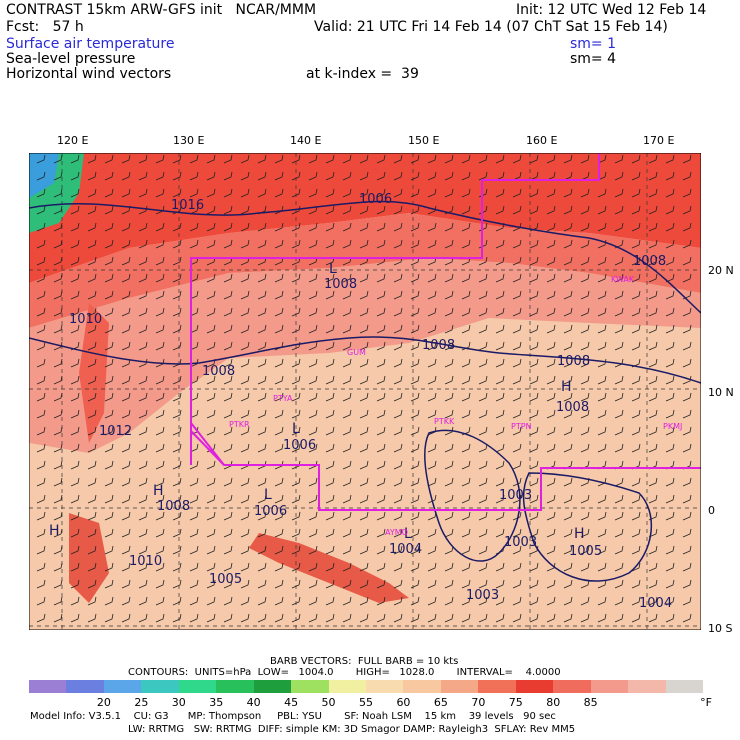 Image resolution: width=740 pixels, height=740 pixels. Describe the element at coordinates (590, 702) in the screenshot. I see `colorbar-label: 85` at that location.